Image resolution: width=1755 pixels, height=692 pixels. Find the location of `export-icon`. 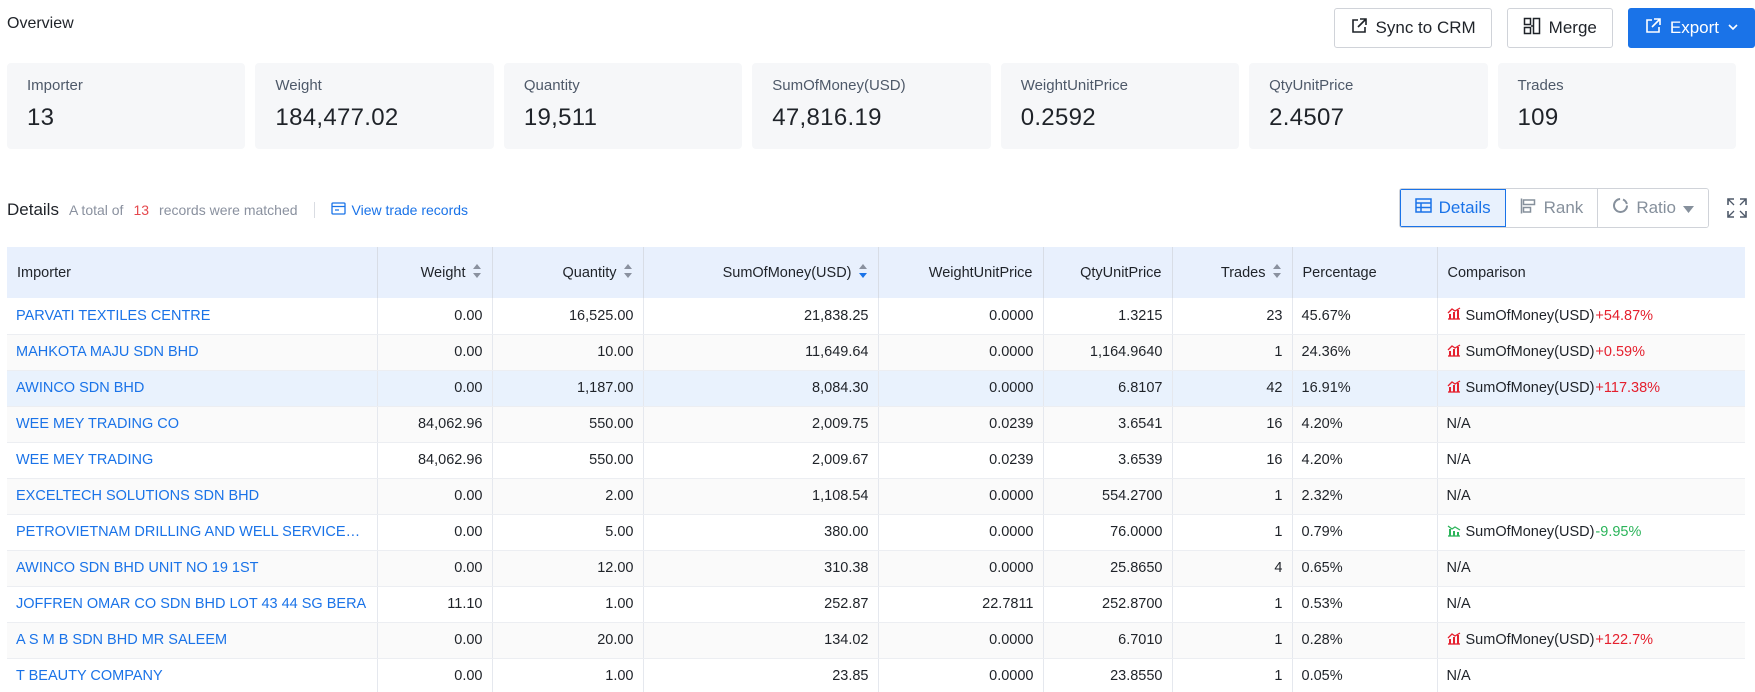

export-icon is located at coordinates (1653, 28).